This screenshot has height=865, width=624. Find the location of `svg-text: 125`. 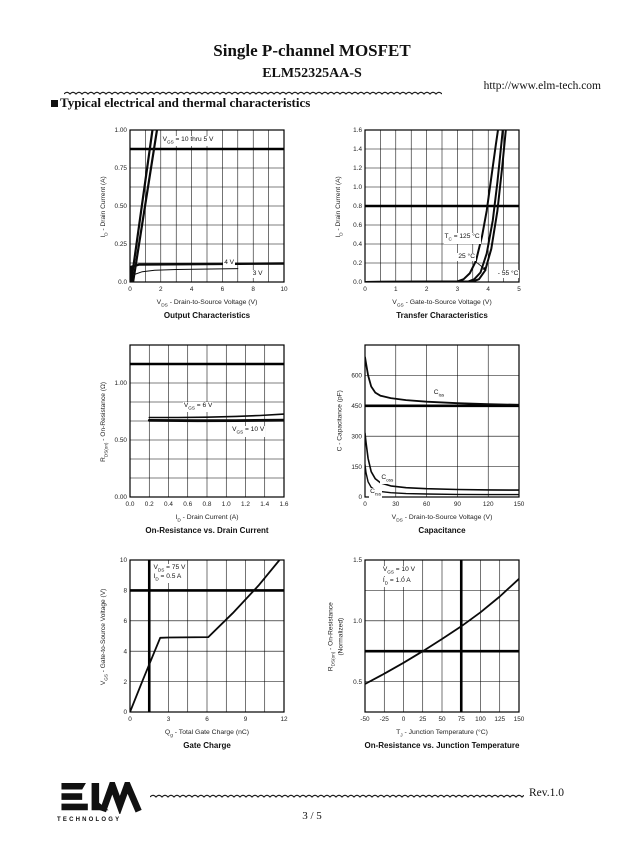

svg-text: 125 is located at coordinates (499, 719).